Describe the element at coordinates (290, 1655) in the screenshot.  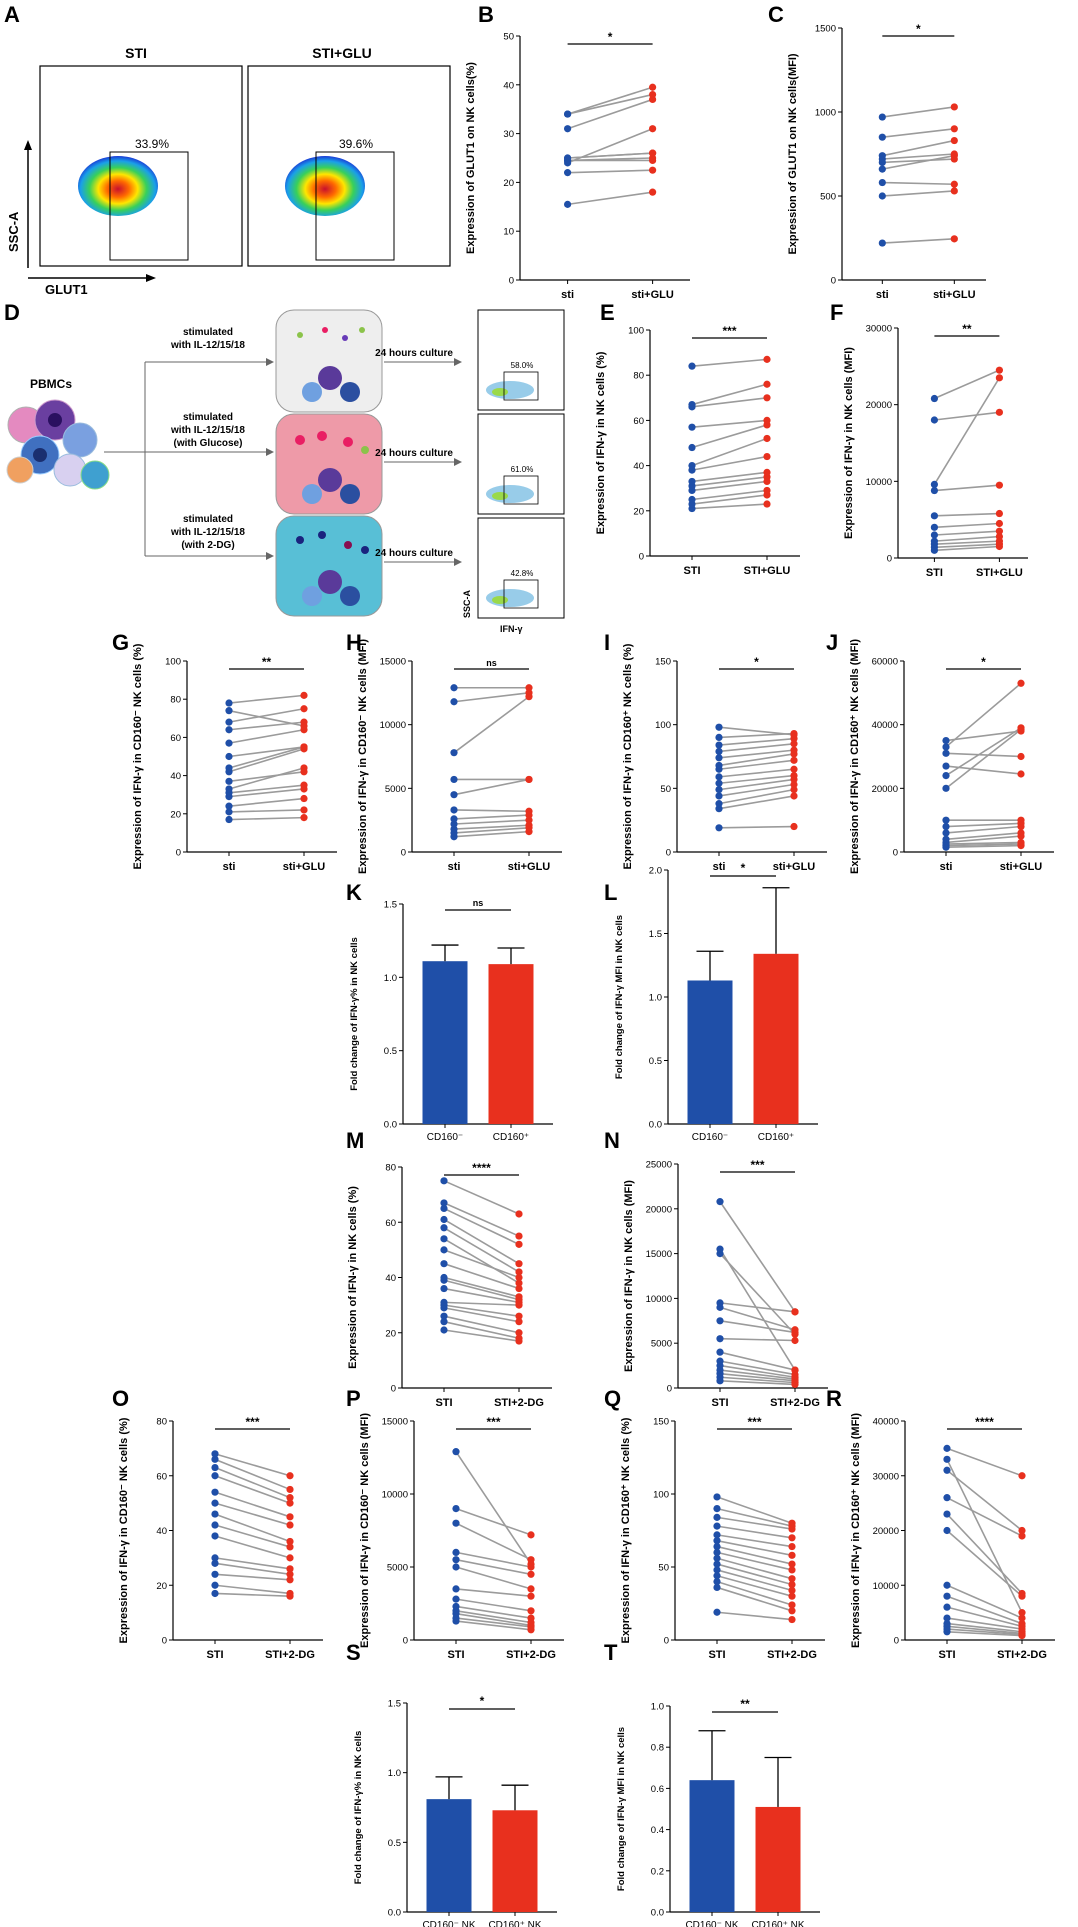
I see `xtick-label-o-1: STI+2-DG` at that location.